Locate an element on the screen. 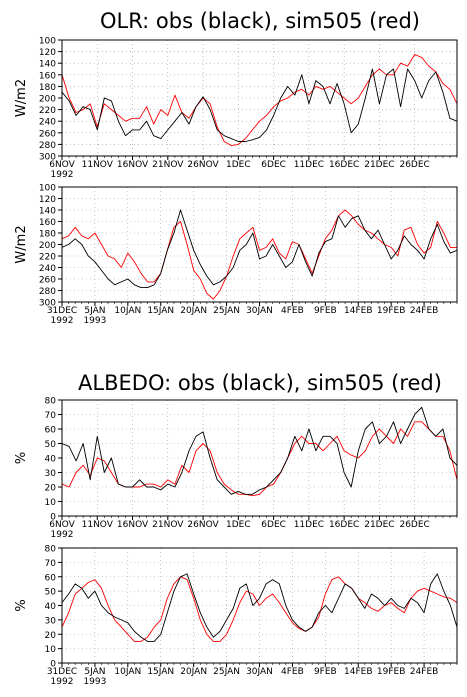  albedo-title: ALBEDO: obs (black), sim505 (red) is located at coordinates (260, 383).